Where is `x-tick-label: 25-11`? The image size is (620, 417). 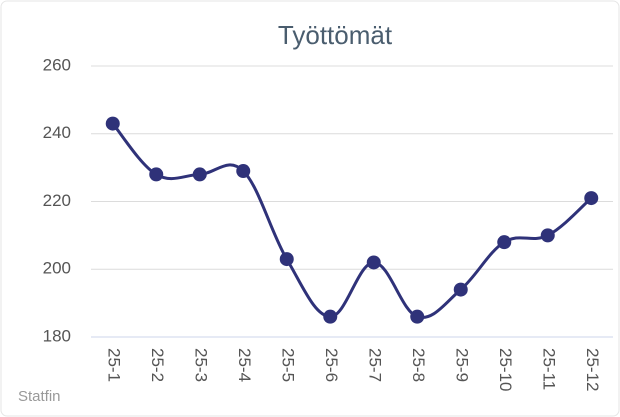
x-tick-label: 25-11 is located at coordinates (548, 369).